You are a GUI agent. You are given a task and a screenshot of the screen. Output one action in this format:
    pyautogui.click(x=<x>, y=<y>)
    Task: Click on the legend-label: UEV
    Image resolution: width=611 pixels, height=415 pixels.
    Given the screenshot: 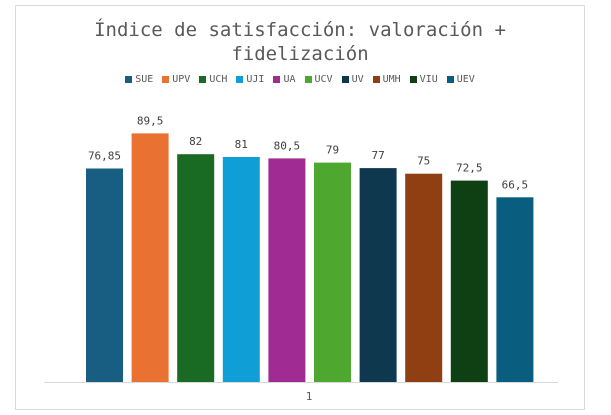 What is the action you would take?
    pyautogui.click(x=465, y=79)
    